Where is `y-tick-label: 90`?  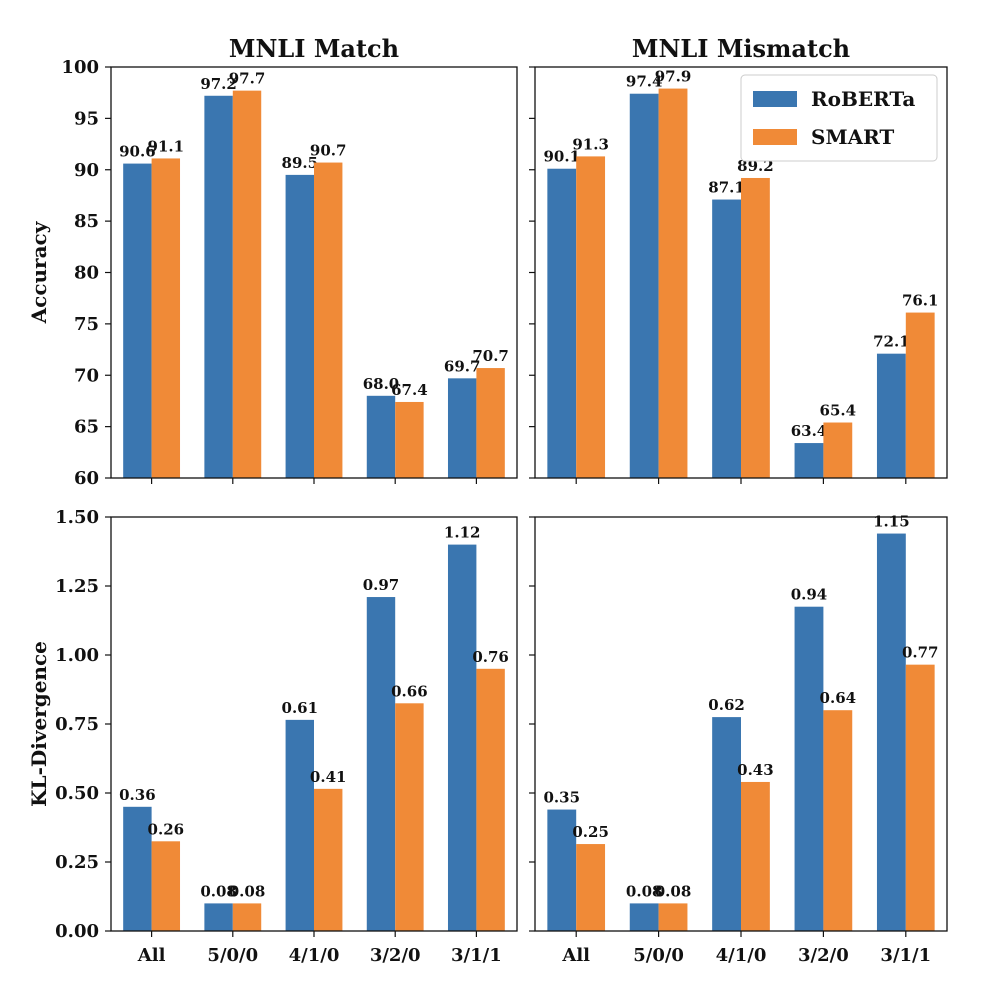 y-tick-label: 90 is located at coordinates (86, 170).